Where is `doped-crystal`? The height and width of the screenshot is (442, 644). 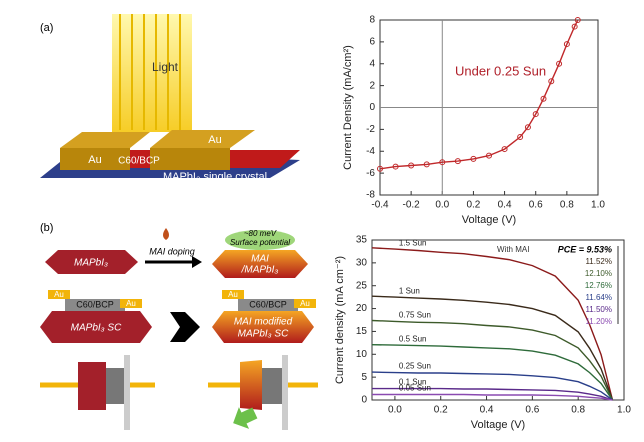
doped-crystal is located at coordinates (260, 264).